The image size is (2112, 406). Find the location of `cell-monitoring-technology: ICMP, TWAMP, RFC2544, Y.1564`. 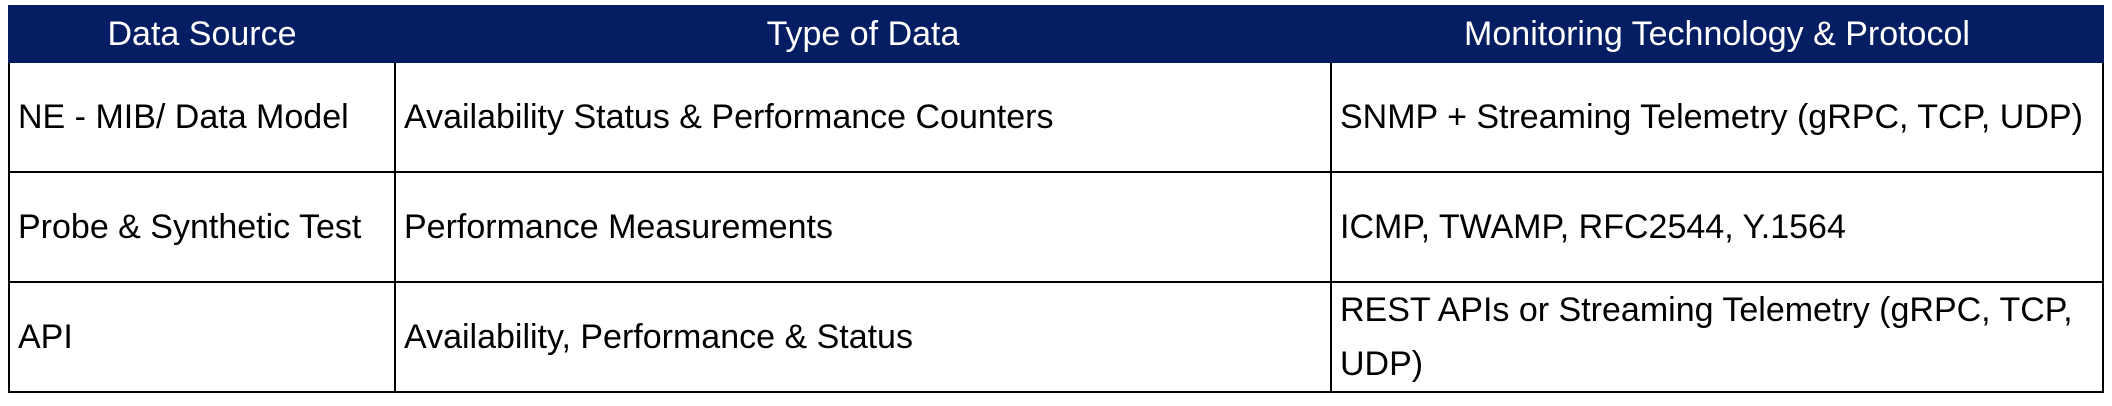

cell-monitoring-technology: ICMP, TWAMP, RFC2544, Y.1564 is located at coordinates (1717, 227).